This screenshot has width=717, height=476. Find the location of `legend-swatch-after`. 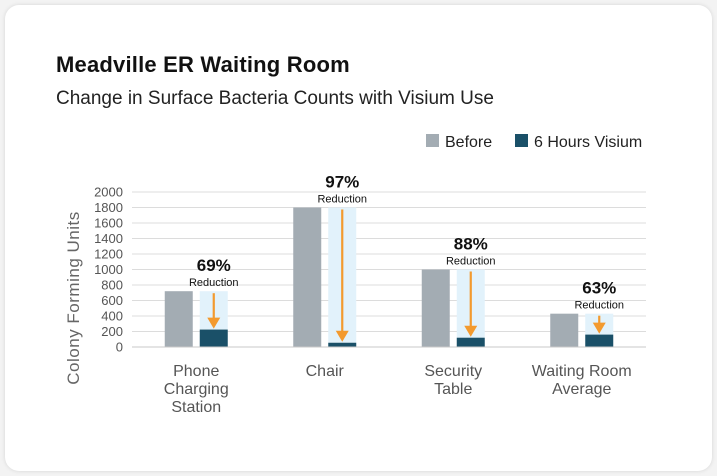

legend-swatch-after is located at coordinates (521, 140).